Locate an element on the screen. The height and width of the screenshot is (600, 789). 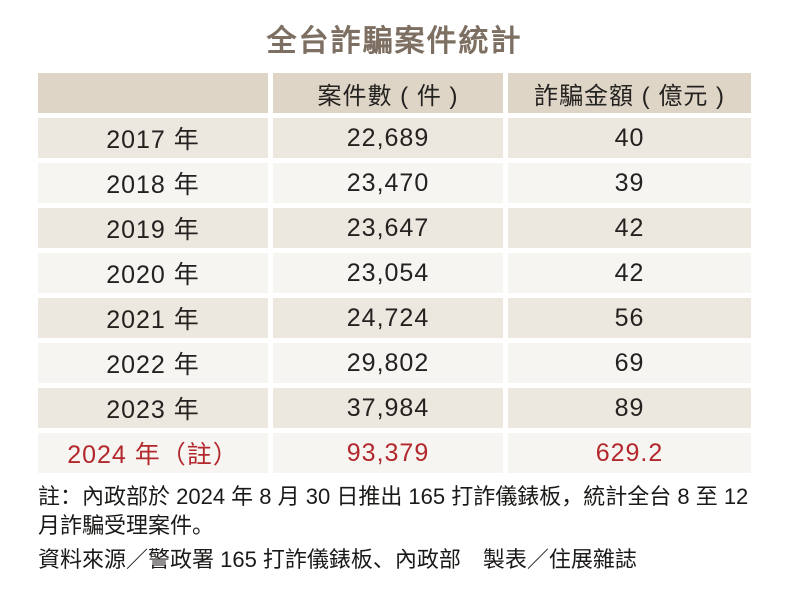
amount-cell: 40 is located at coordinates (629, 138).